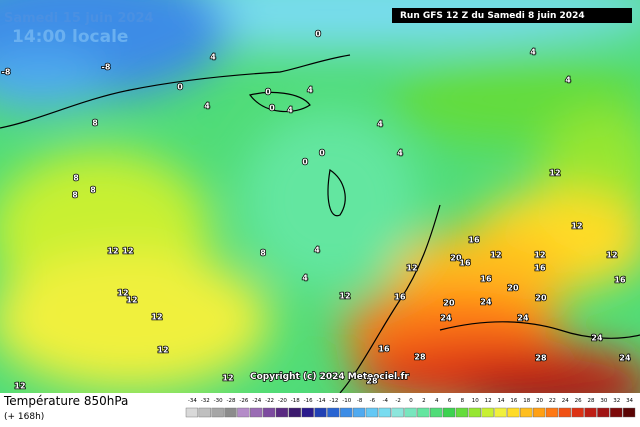 Image resolution: width=640 pixels, height=427 pixels. What do you see at coordinates (629, 401) in the screenshot?
I see `legend-value: 34` at bounding box center [629, 401].